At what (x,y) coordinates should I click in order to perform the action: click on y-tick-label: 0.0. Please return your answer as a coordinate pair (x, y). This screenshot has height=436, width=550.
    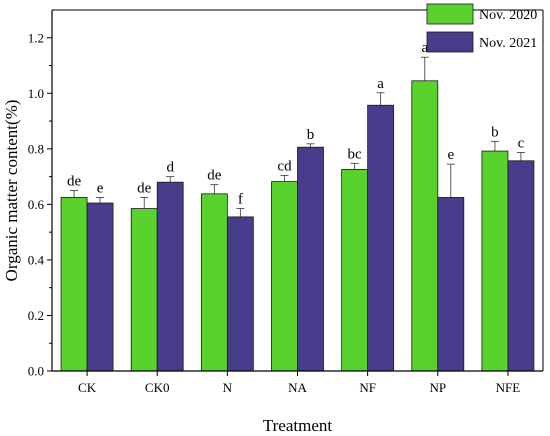
    Looking at the image, I should click on (36, 371).